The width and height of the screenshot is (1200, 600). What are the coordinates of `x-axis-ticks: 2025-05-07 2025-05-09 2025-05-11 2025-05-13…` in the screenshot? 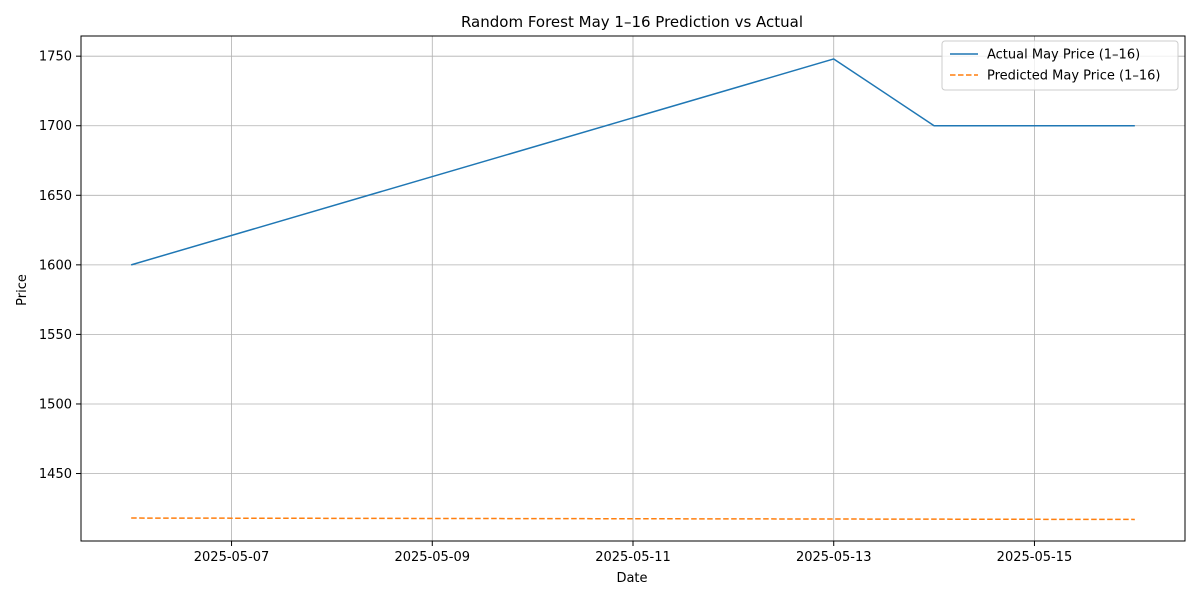 It's located at (633, 553).